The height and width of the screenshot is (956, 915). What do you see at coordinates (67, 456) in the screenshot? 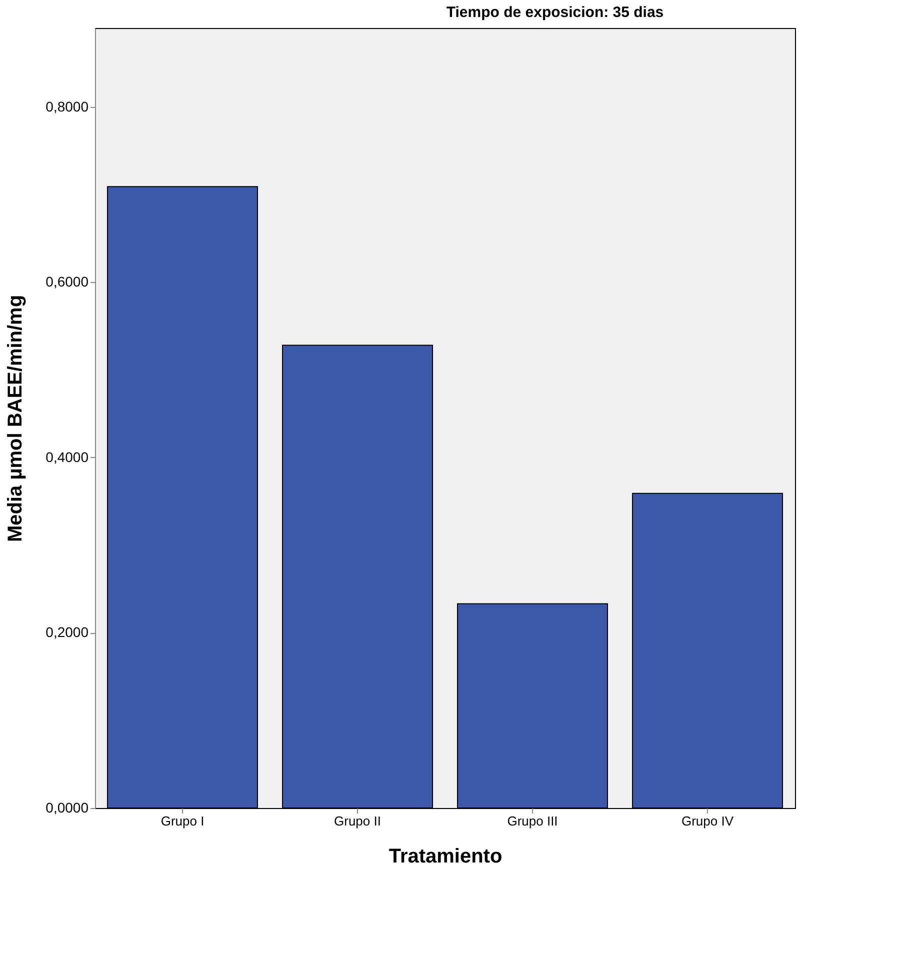
I see `y-tick-label: 0,4000` at bounding box center [67, 456].